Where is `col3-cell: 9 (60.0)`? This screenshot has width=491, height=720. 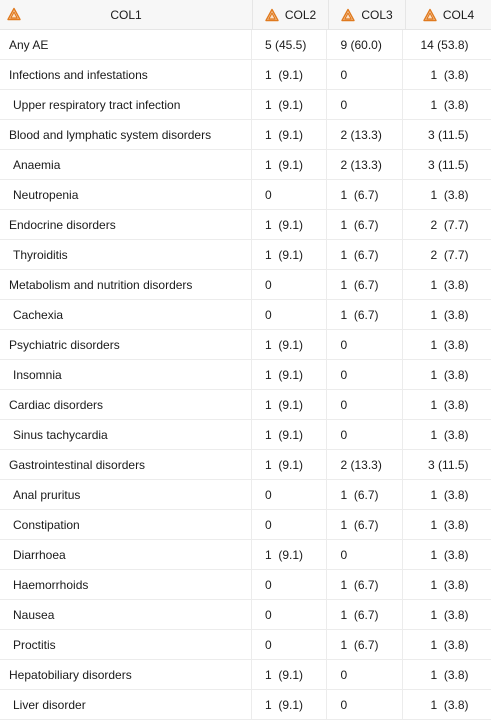 col3-cell: 9 (60.0) is located at coordinates (365, 44).